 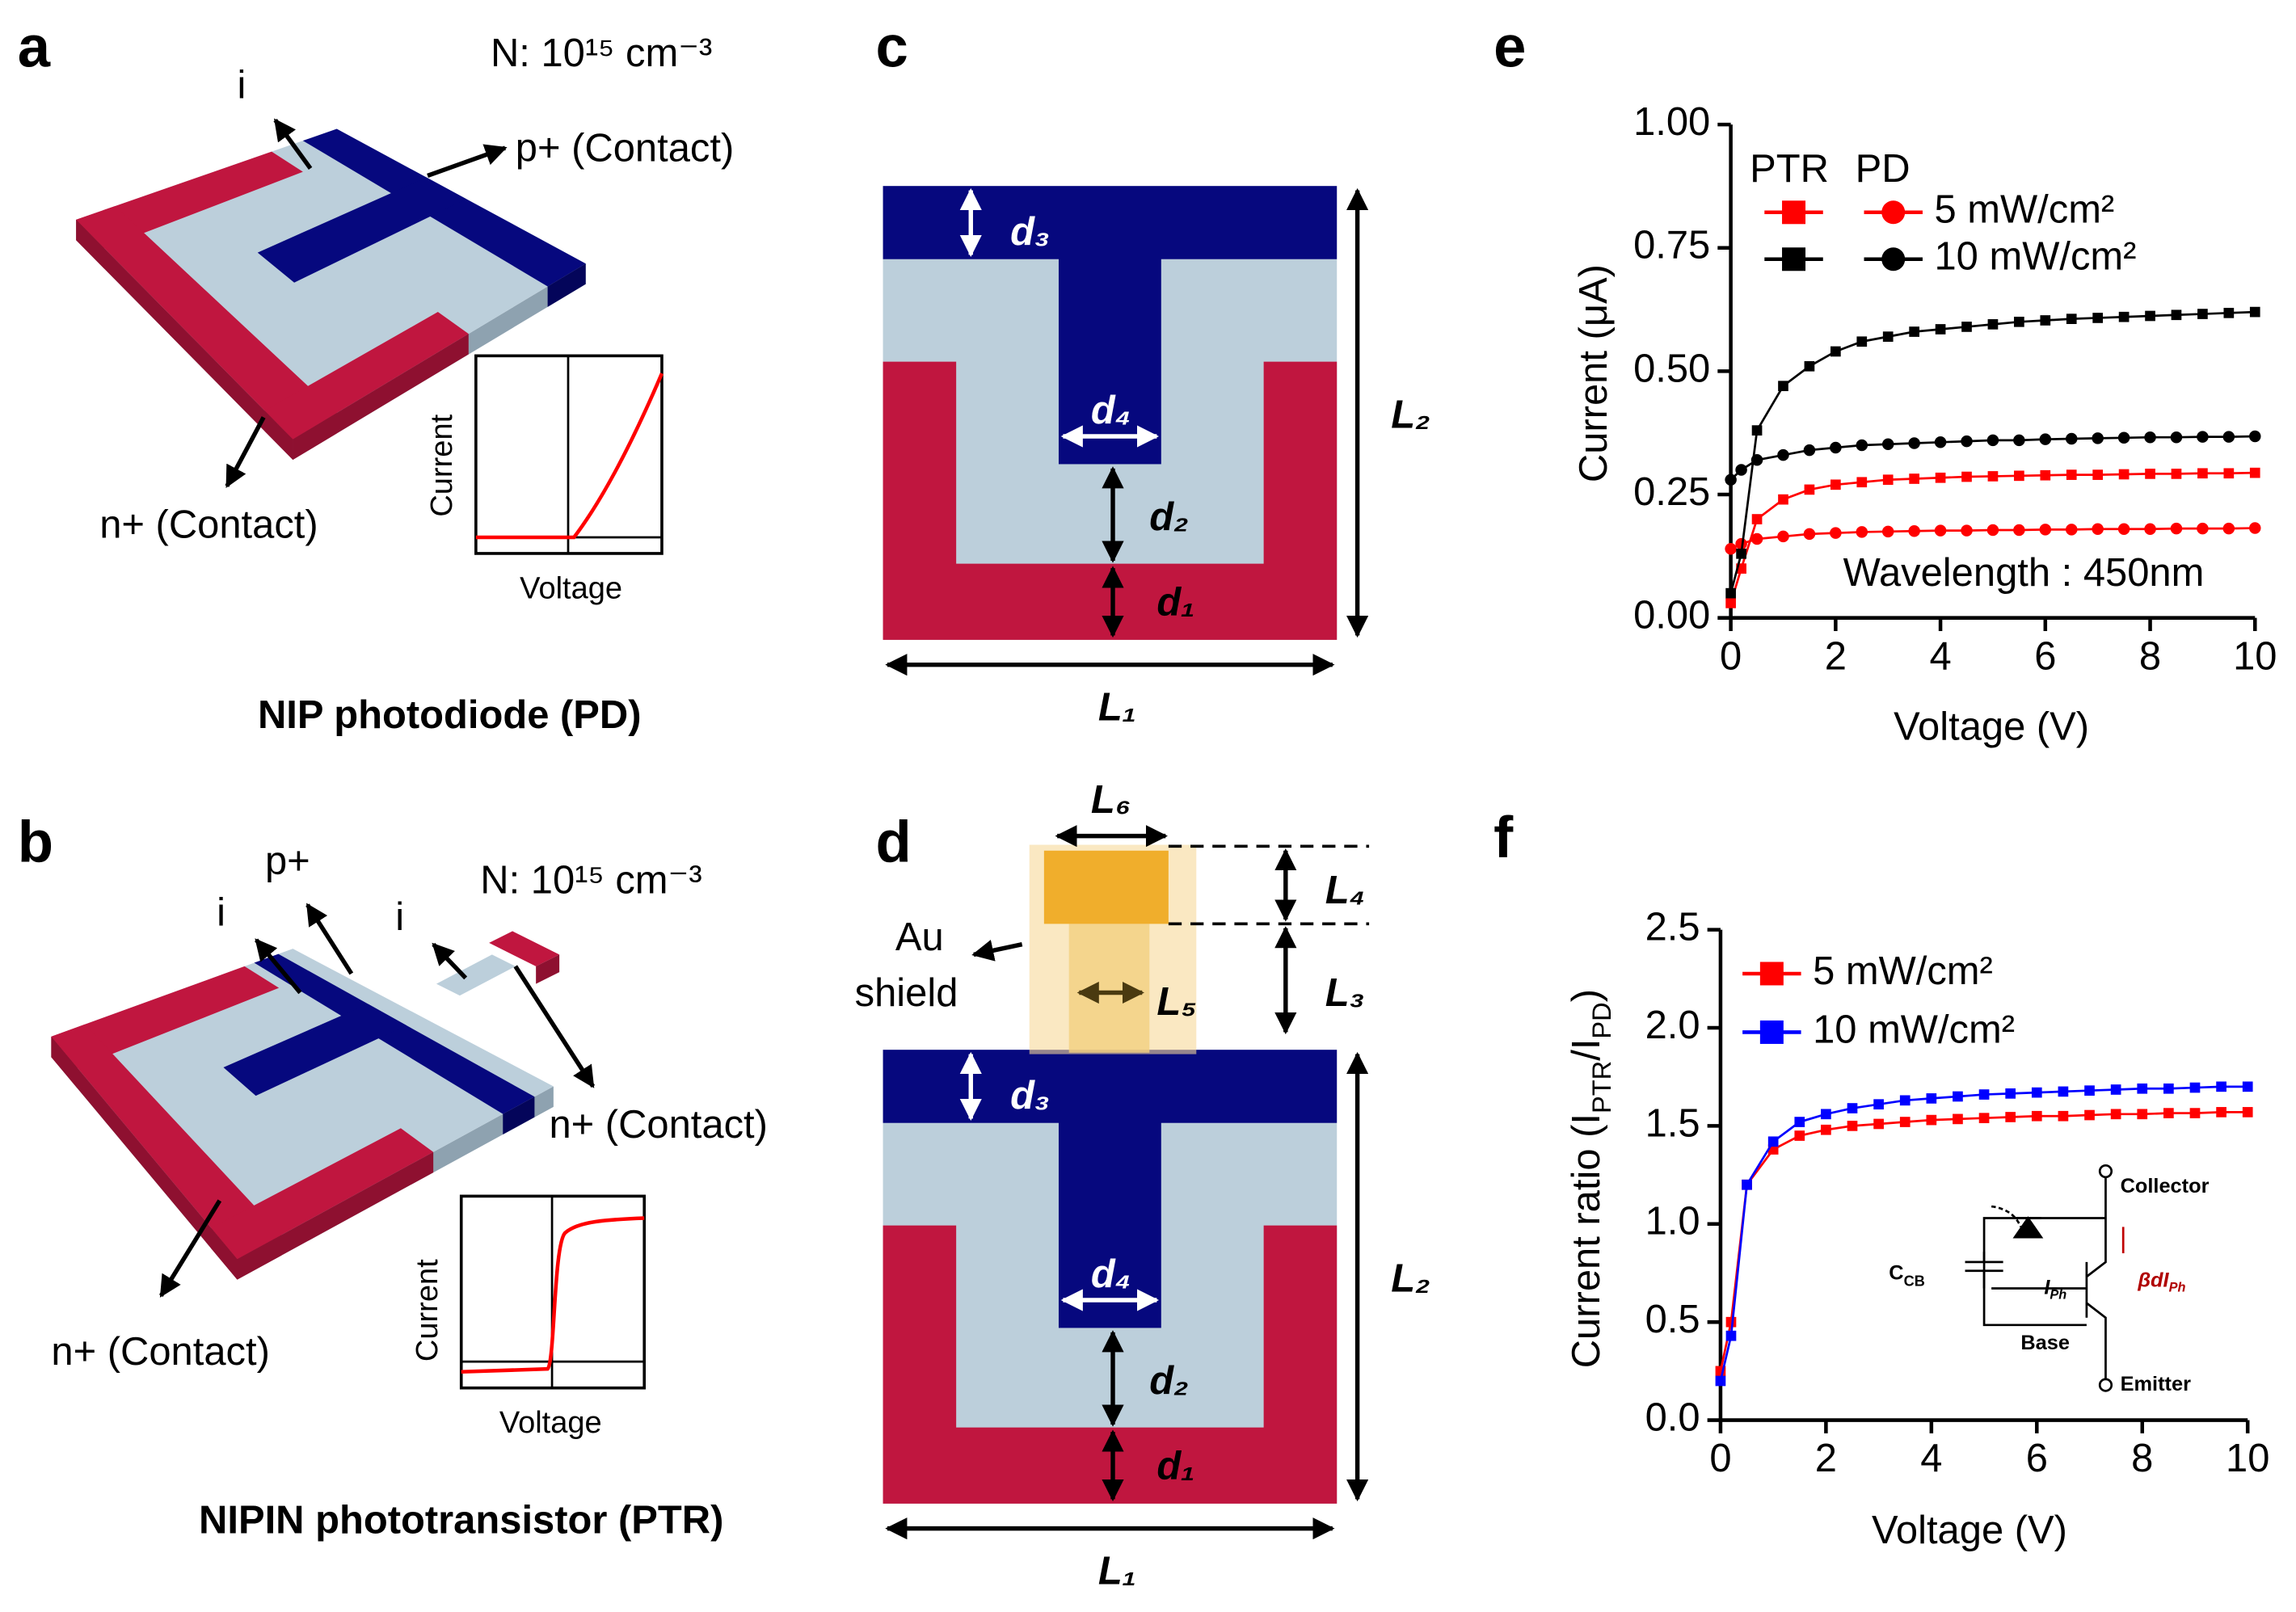 What do you see at coordinates (2105, 1385) in the screenshot?
I see `terminal` at bounding box center [2105, 1385].